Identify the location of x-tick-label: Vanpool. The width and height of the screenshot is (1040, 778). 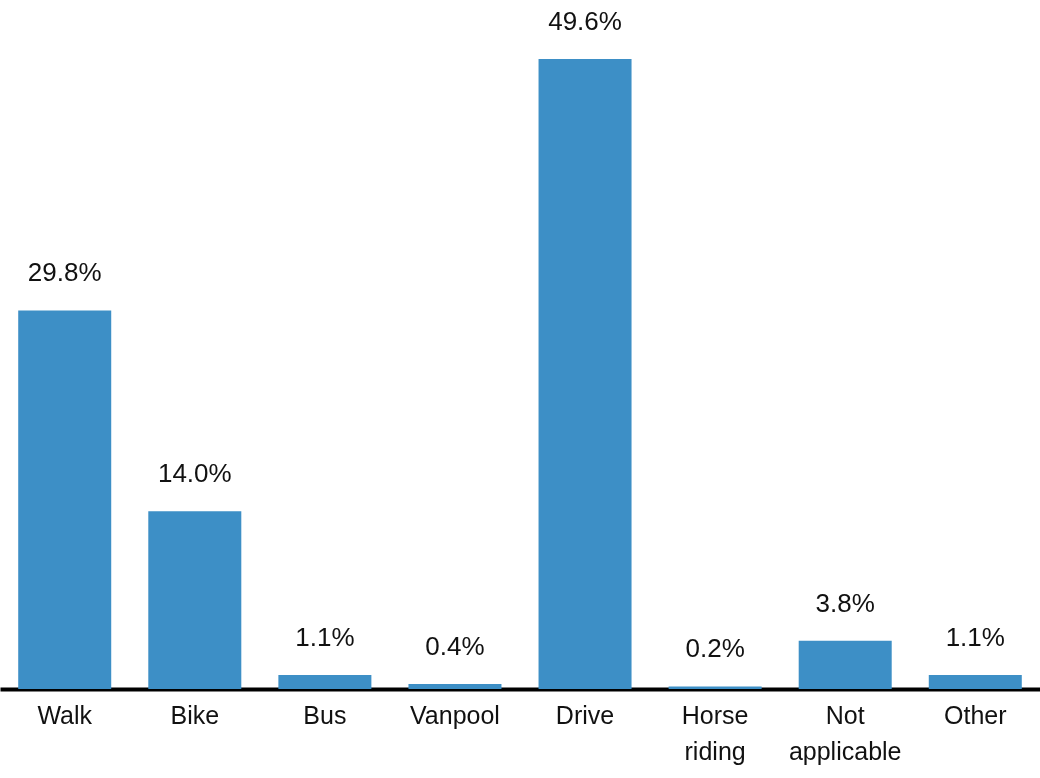
(455, 714).